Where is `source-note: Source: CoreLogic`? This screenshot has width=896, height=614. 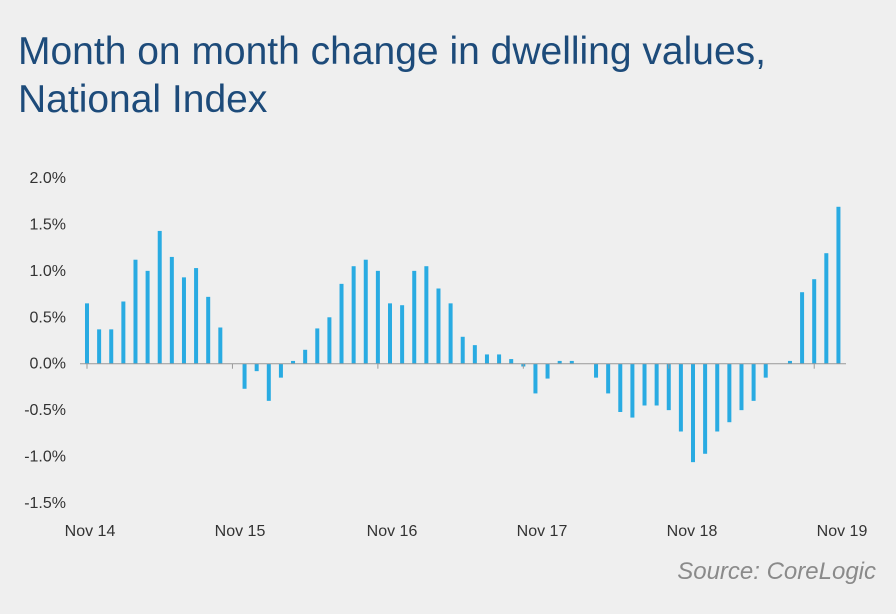
source-note: Source: CoreLogic is located at coordinates (776, 571).